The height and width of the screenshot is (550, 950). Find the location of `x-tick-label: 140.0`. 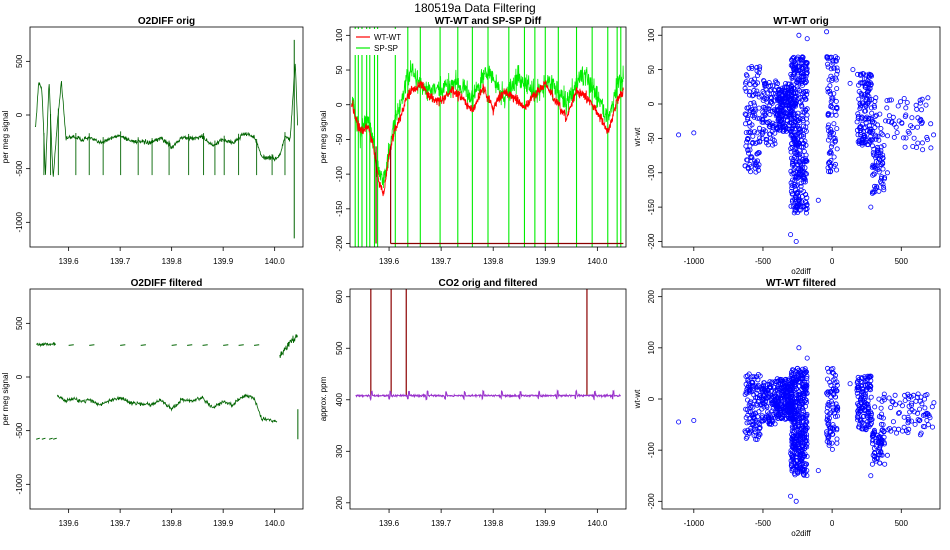

x-tick-label: 140.0 is located at coordinates (597, 261).